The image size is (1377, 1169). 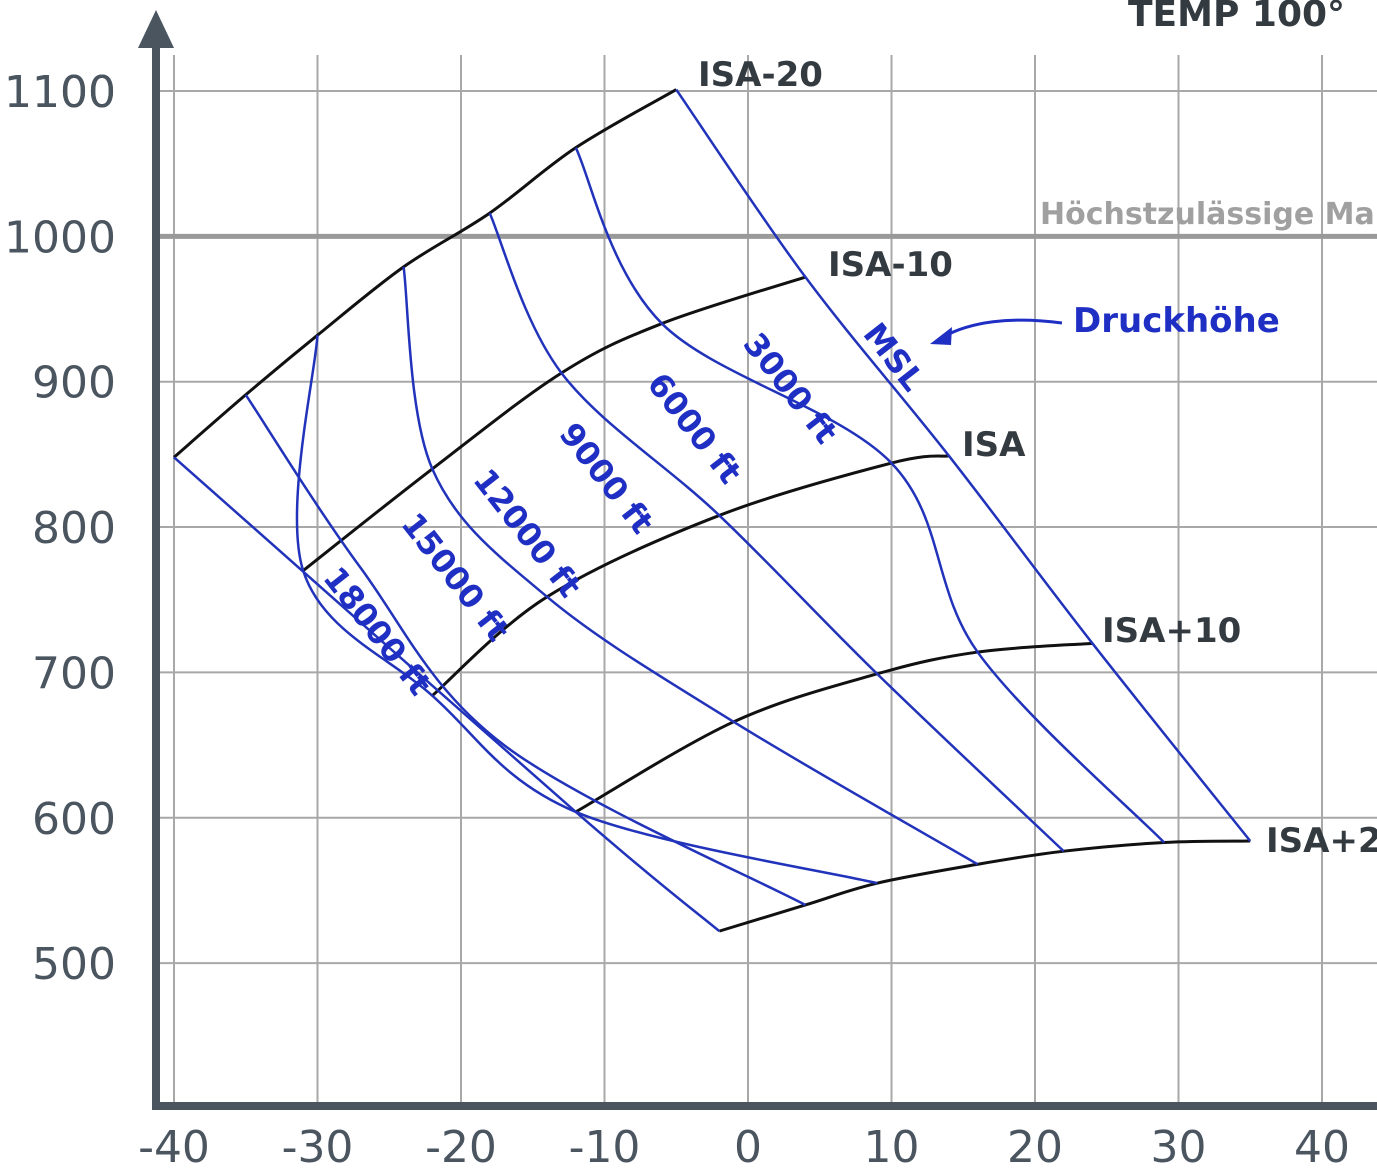 What do you see at coordinates (1179, 1145) in the screenshot?
I see `x-tick-label: 30` at bounding box center [1179, 1145].